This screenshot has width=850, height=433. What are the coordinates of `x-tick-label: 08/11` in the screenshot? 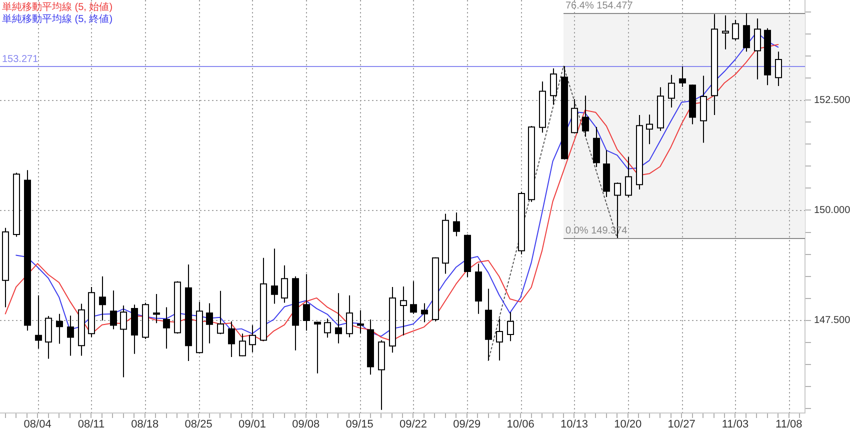 It's located at (91, 424).